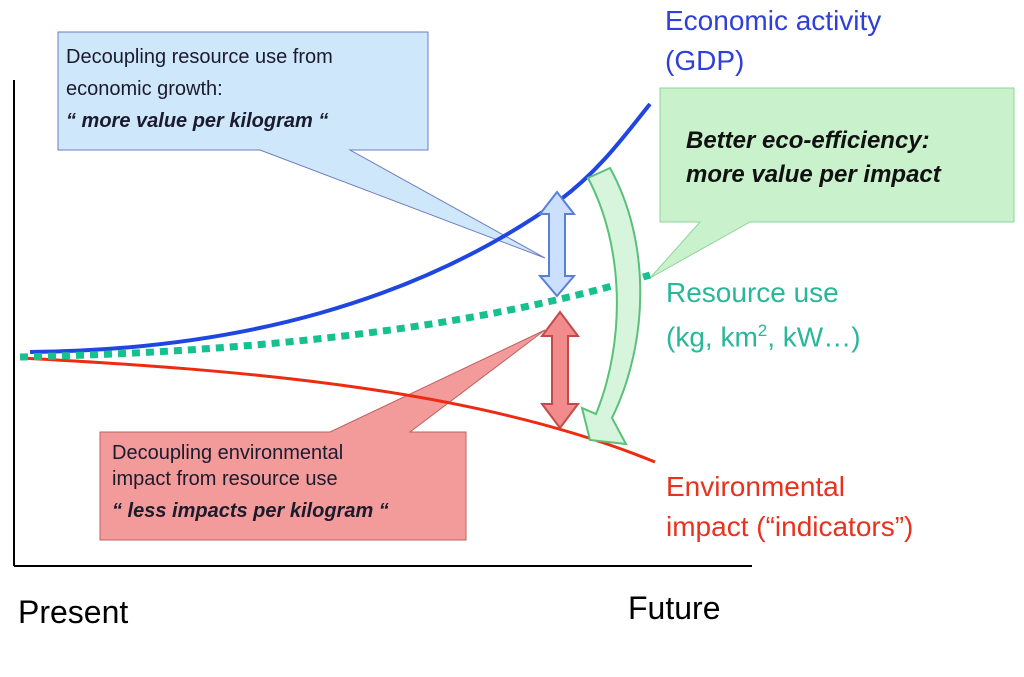 This screenshot has width=1024, height=677. What do you see at coordinates (560, 370) in the screenshot?
I see `red-double-arrow` at bounding box center [560, 370].